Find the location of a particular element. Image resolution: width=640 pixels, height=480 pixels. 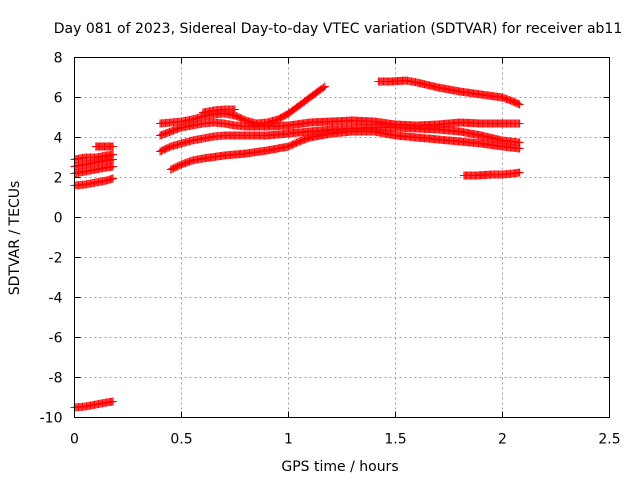

series-arc-c-high is located at coordinates (449, 92).